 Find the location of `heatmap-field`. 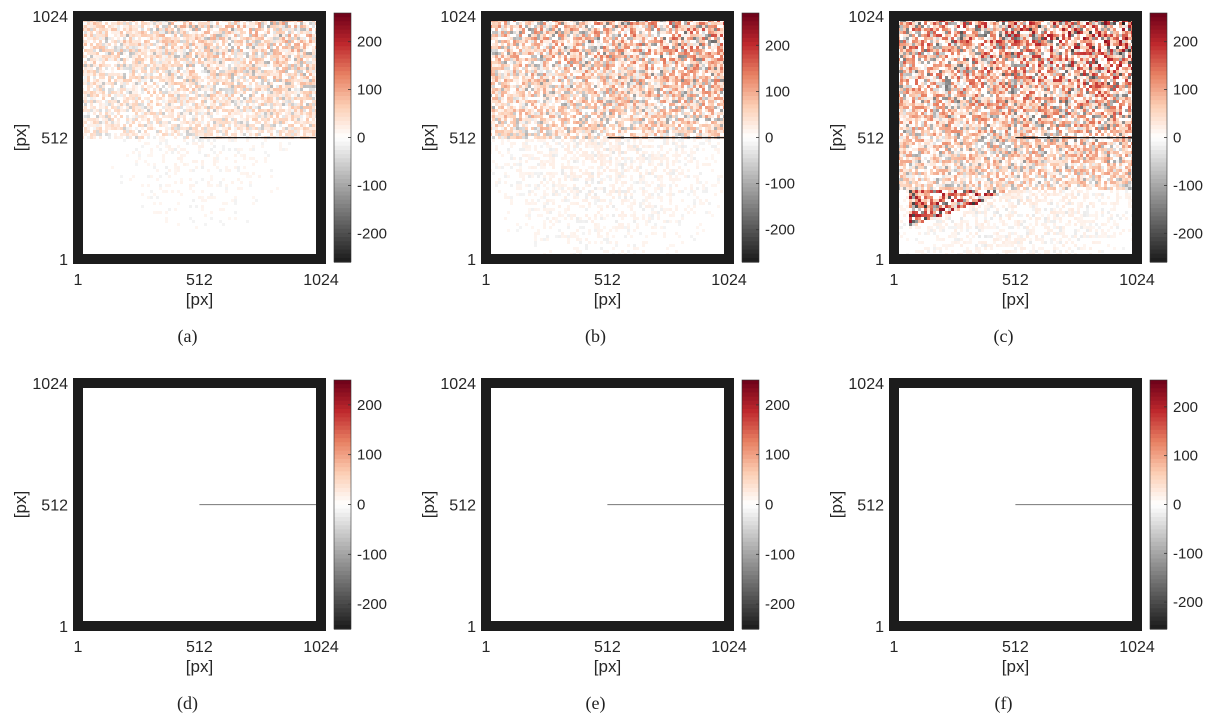

heatmap-field is located at coordinates (1015, 137).